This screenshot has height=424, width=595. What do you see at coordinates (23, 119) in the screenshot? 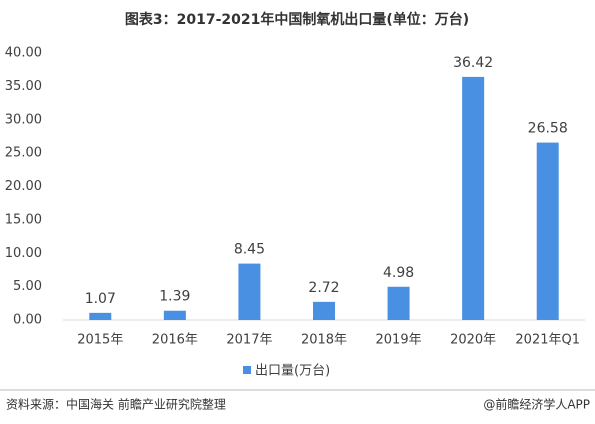
I see `y-tick-label: 30.00` at bounding box center [23, 119].